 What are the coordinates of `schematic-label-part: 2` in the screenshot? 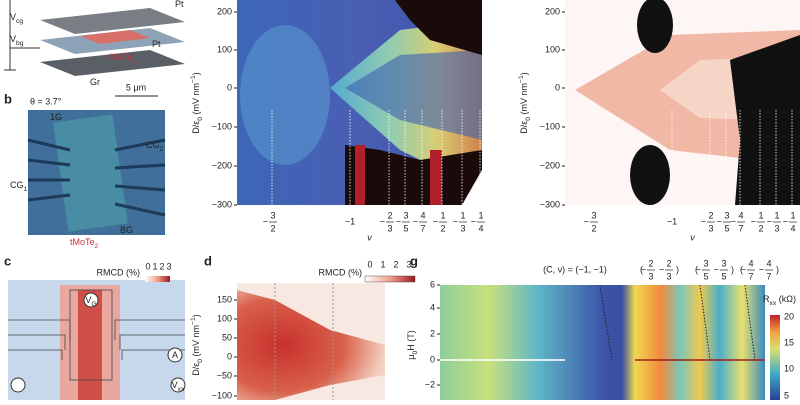 It's located at (135, 61).